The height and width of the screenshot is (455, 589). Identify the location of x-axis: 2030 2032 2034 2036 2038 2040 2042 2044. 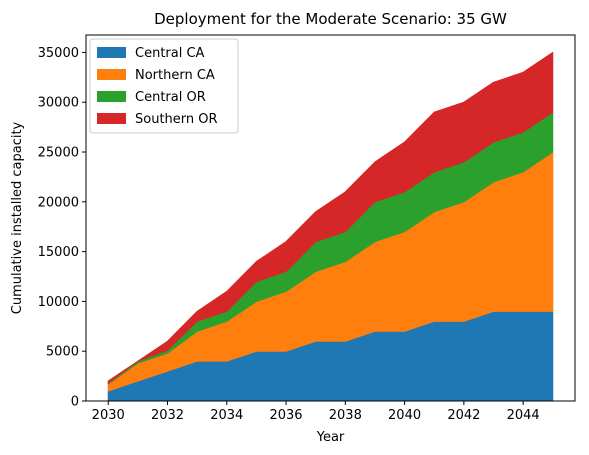
(316, 412).